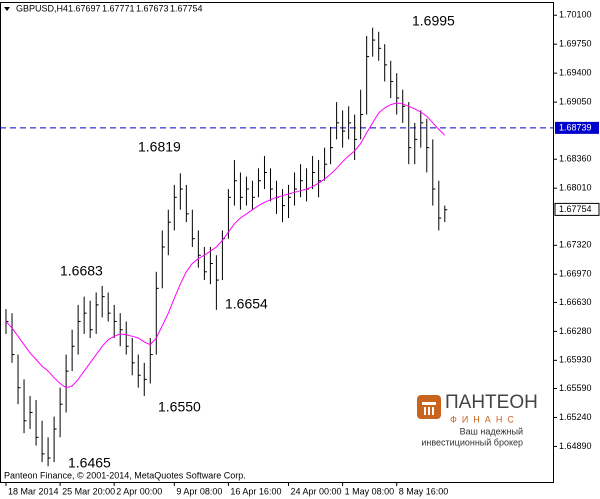 The width and height of the screenshot is (600, 499). I want to click on y-tick-label: 1.67320, so click(575, 245).